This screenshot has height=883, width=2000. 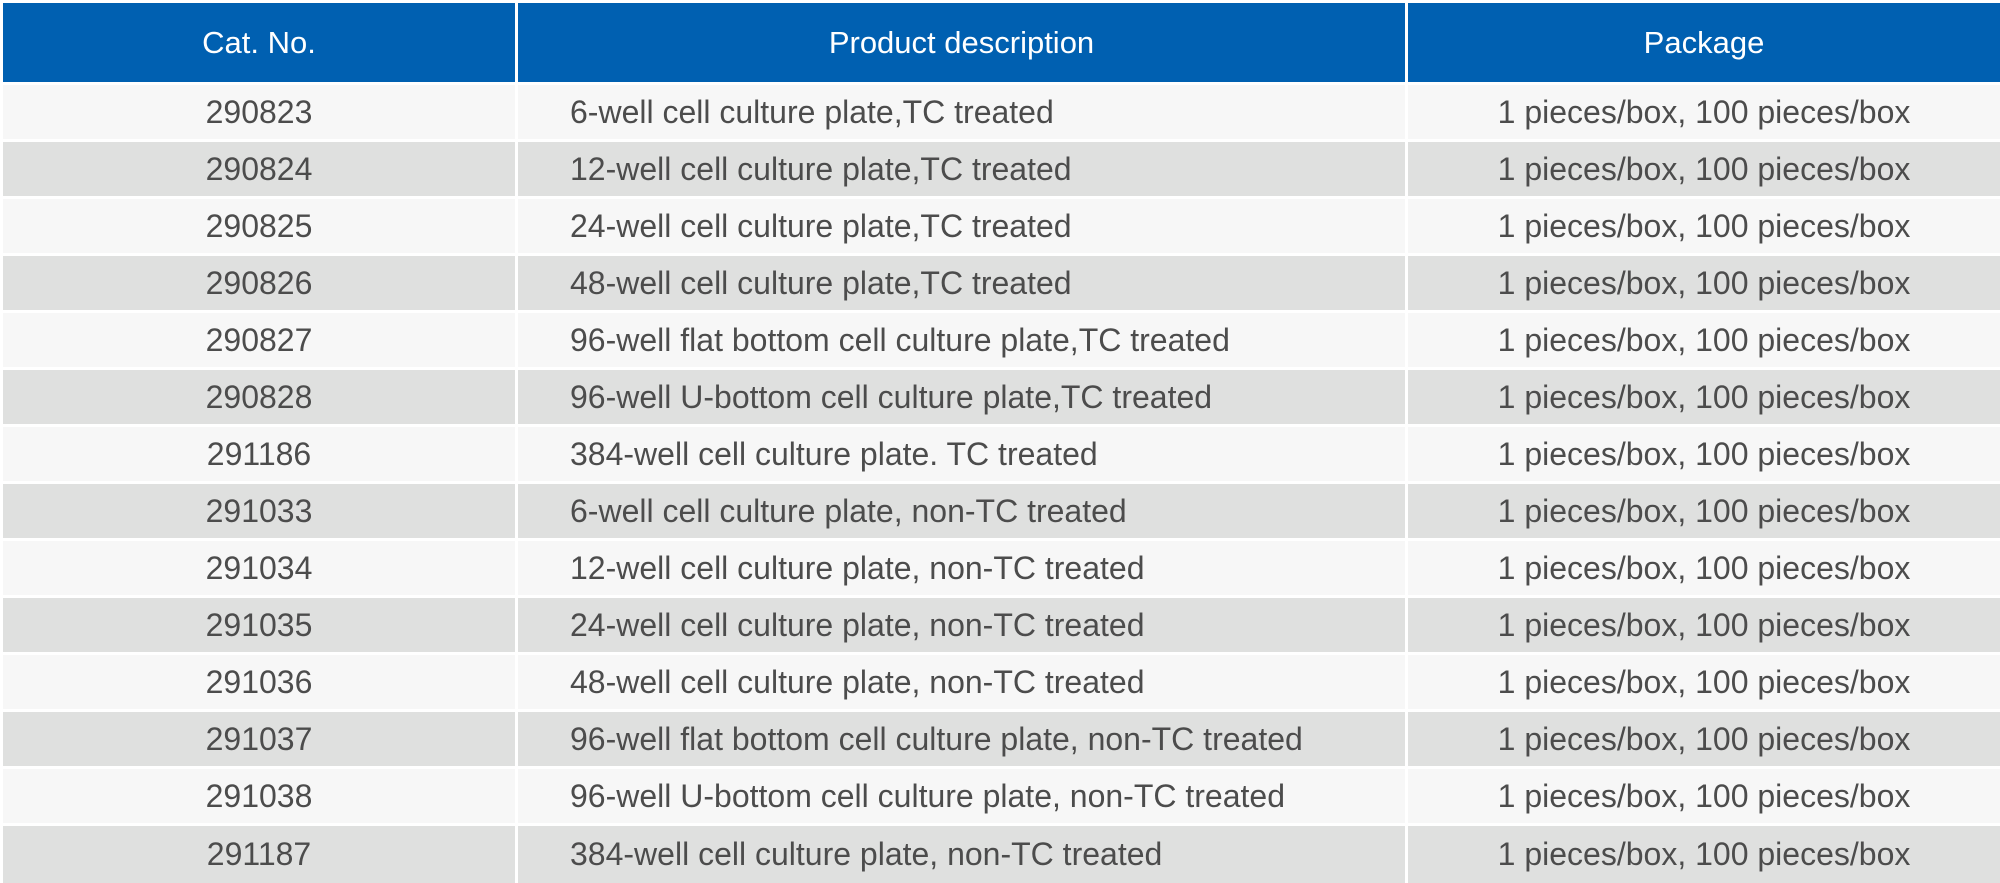 What do you see at coordinates (259, 112) in the screenshot?
I see `cat-no-cell: 290823` at bounding box center [259, 112].